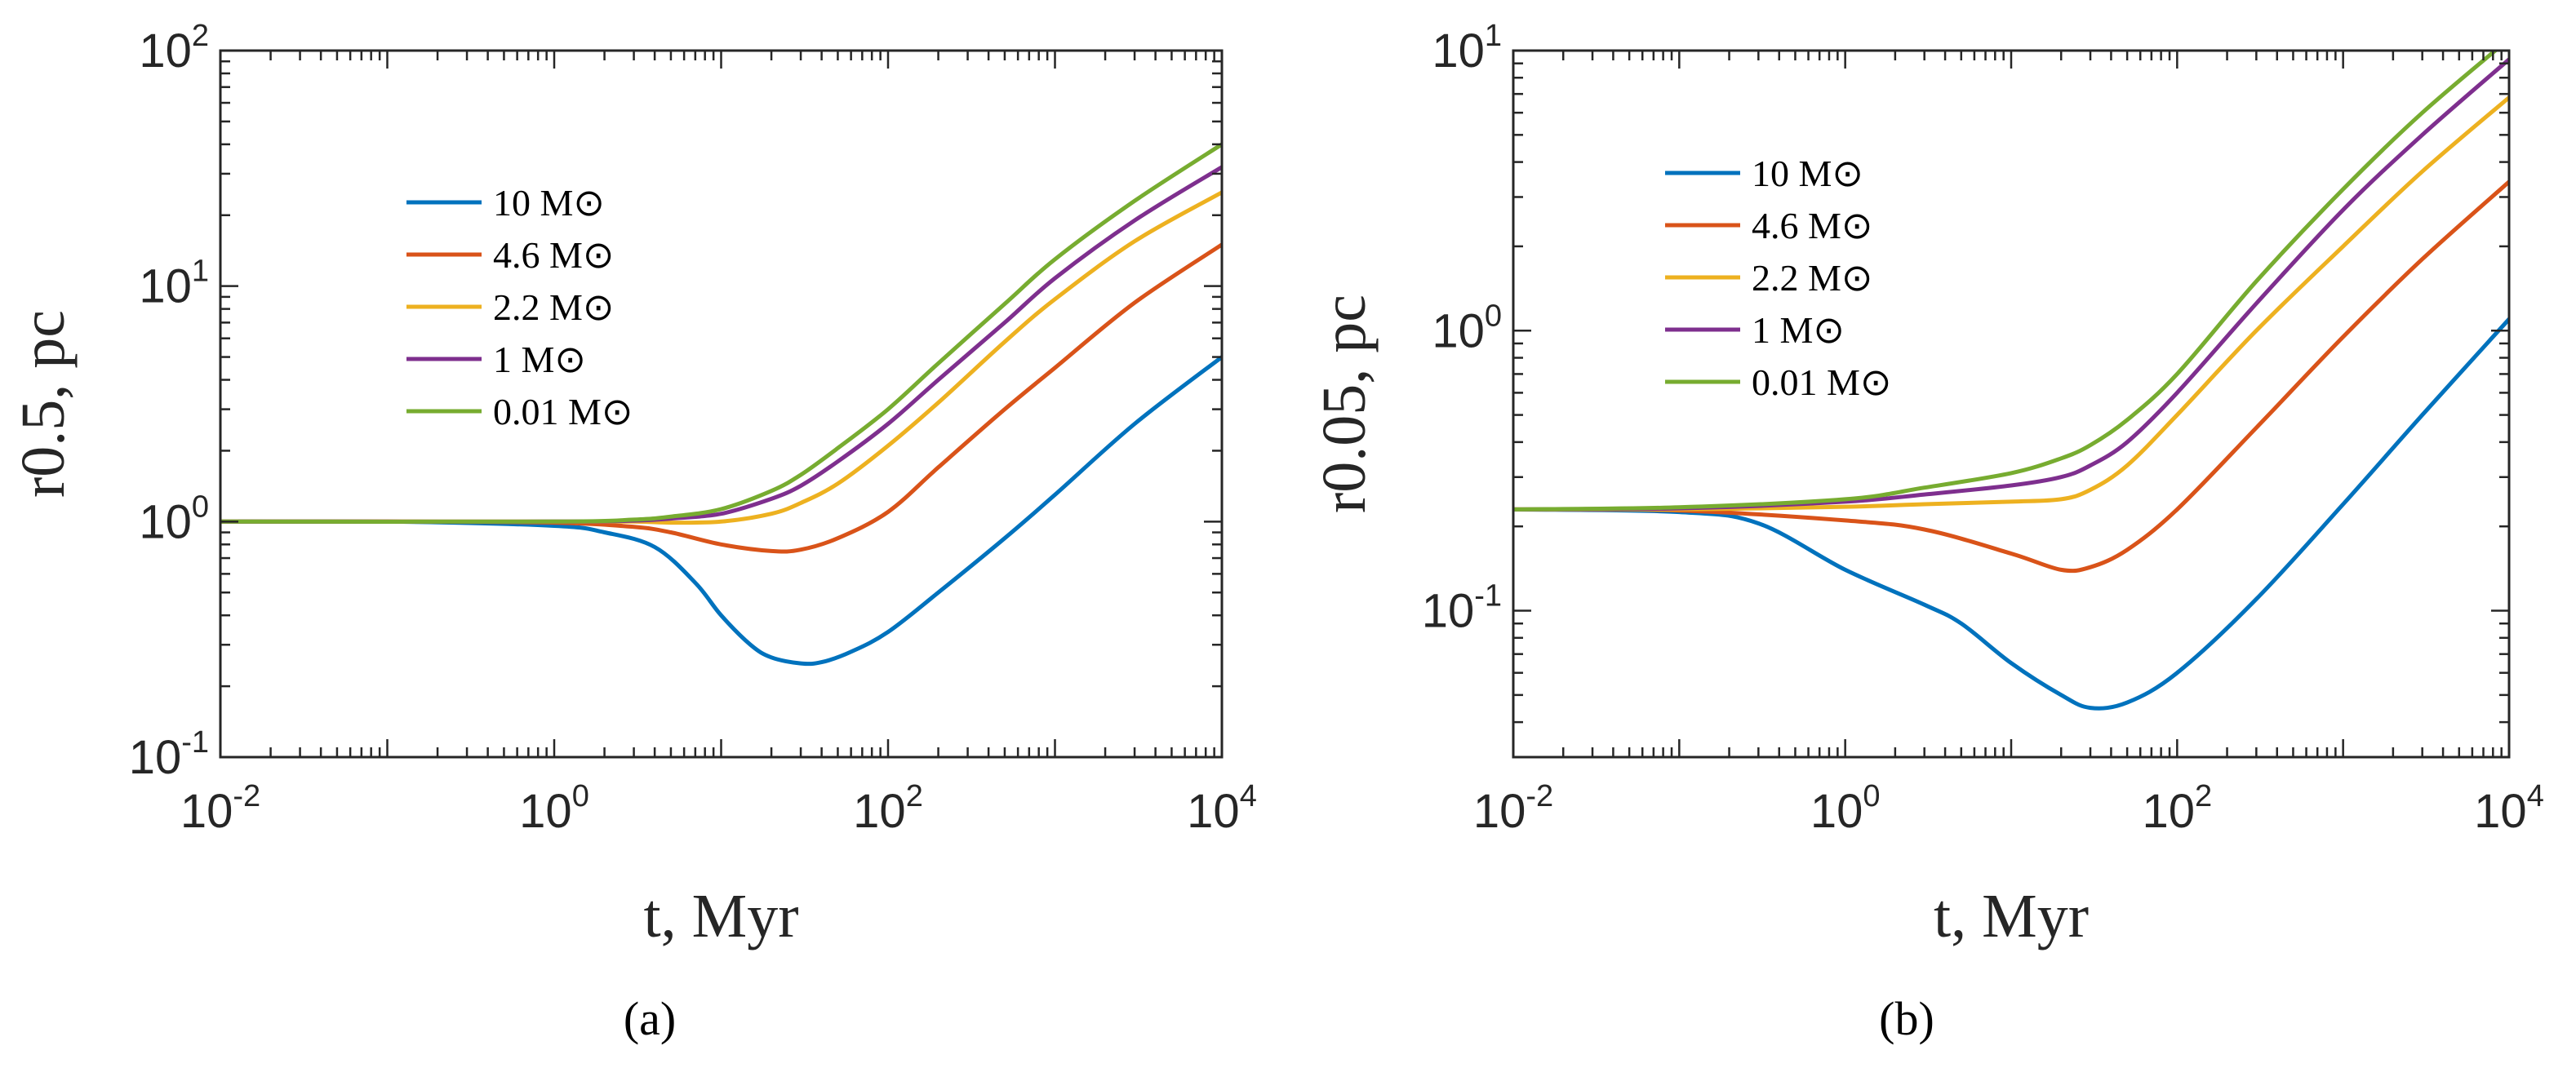 Image resolution: width=2576 pixels, height=1090 pixels. What do you see at coordinates (650, 1019) in the screenshot?
I see `panel-label: (a)` at bounding box center [650, 1019].